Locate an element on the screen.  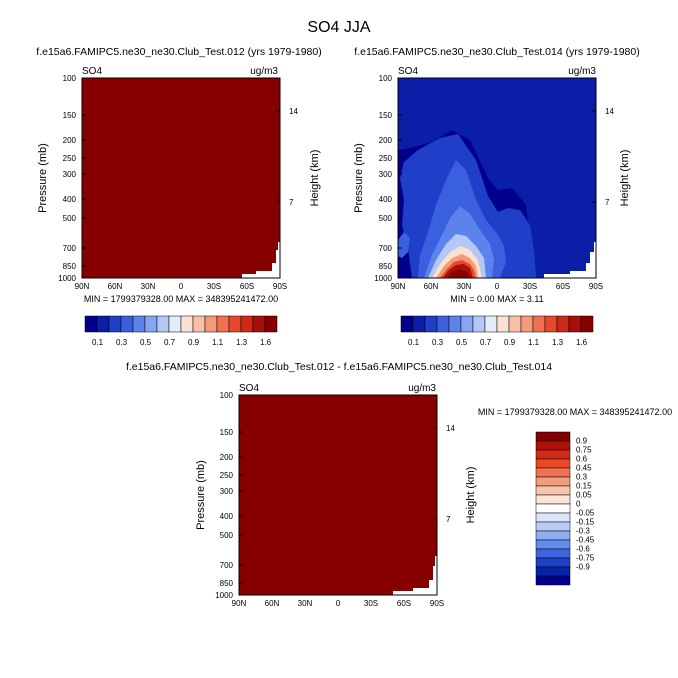
panel-2-colorbar-labels: 0.1 0.3 0.5 0.7 0.9 1.1 1.3 1.6 is located at coordinates (498, 342).